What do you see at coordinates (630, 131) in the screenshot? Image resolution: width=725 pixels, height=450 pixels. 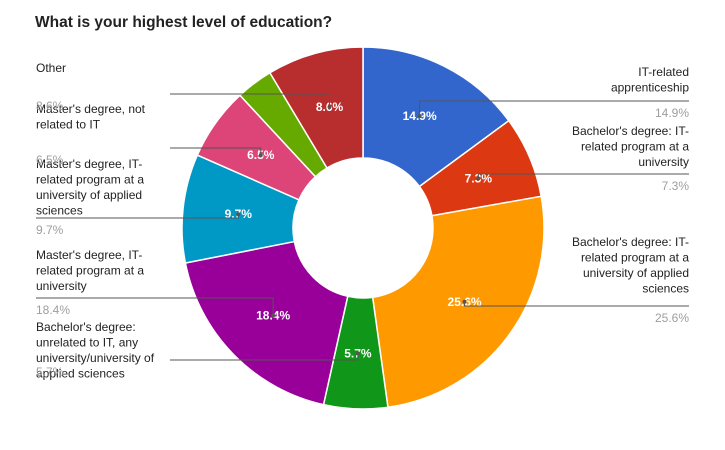 I see `legend-name-1-0: Bachelor's degree: IT-` at bounding box center [630, 131].